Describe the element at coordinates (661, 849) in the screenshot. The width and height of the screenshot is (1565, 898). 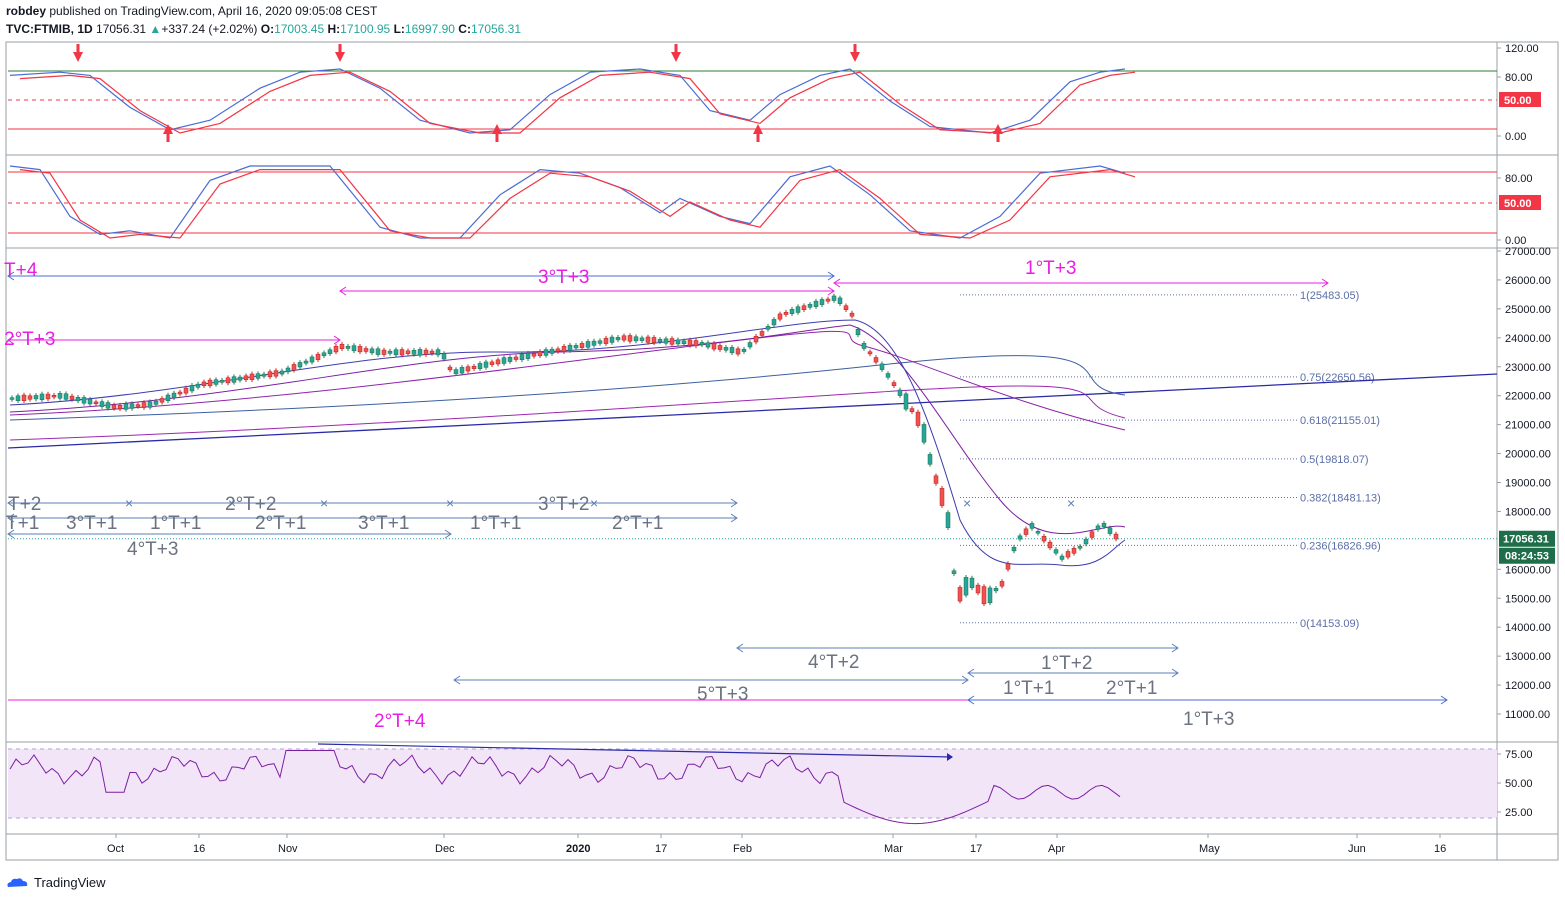
I see `time-tick-label: 17` at that location.